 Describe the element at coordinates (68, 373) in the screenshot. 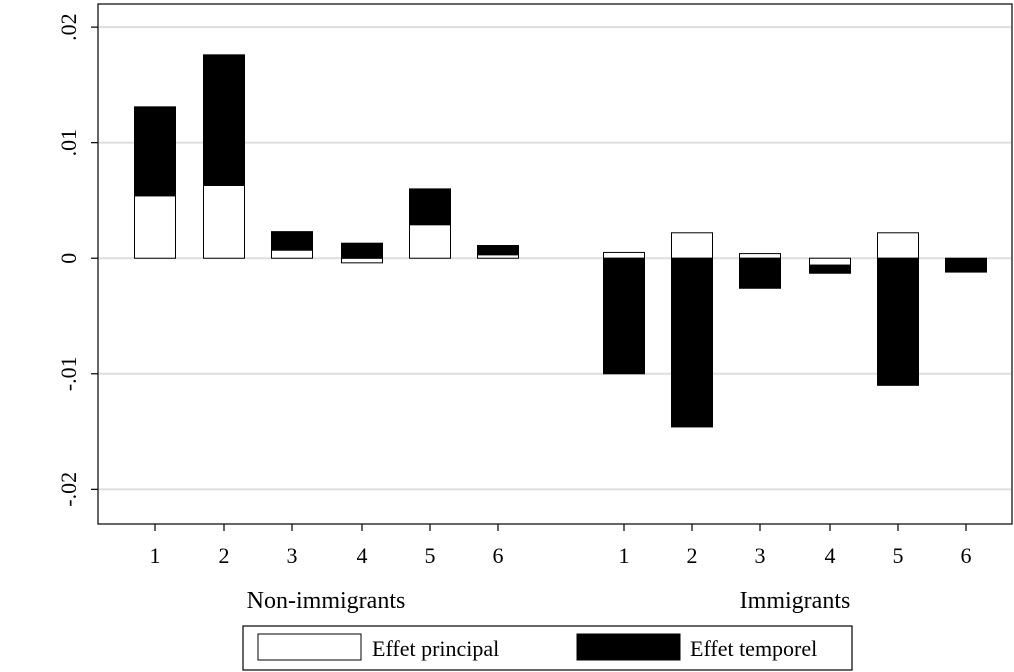

I see `y-tick-label: -.01` at that location.